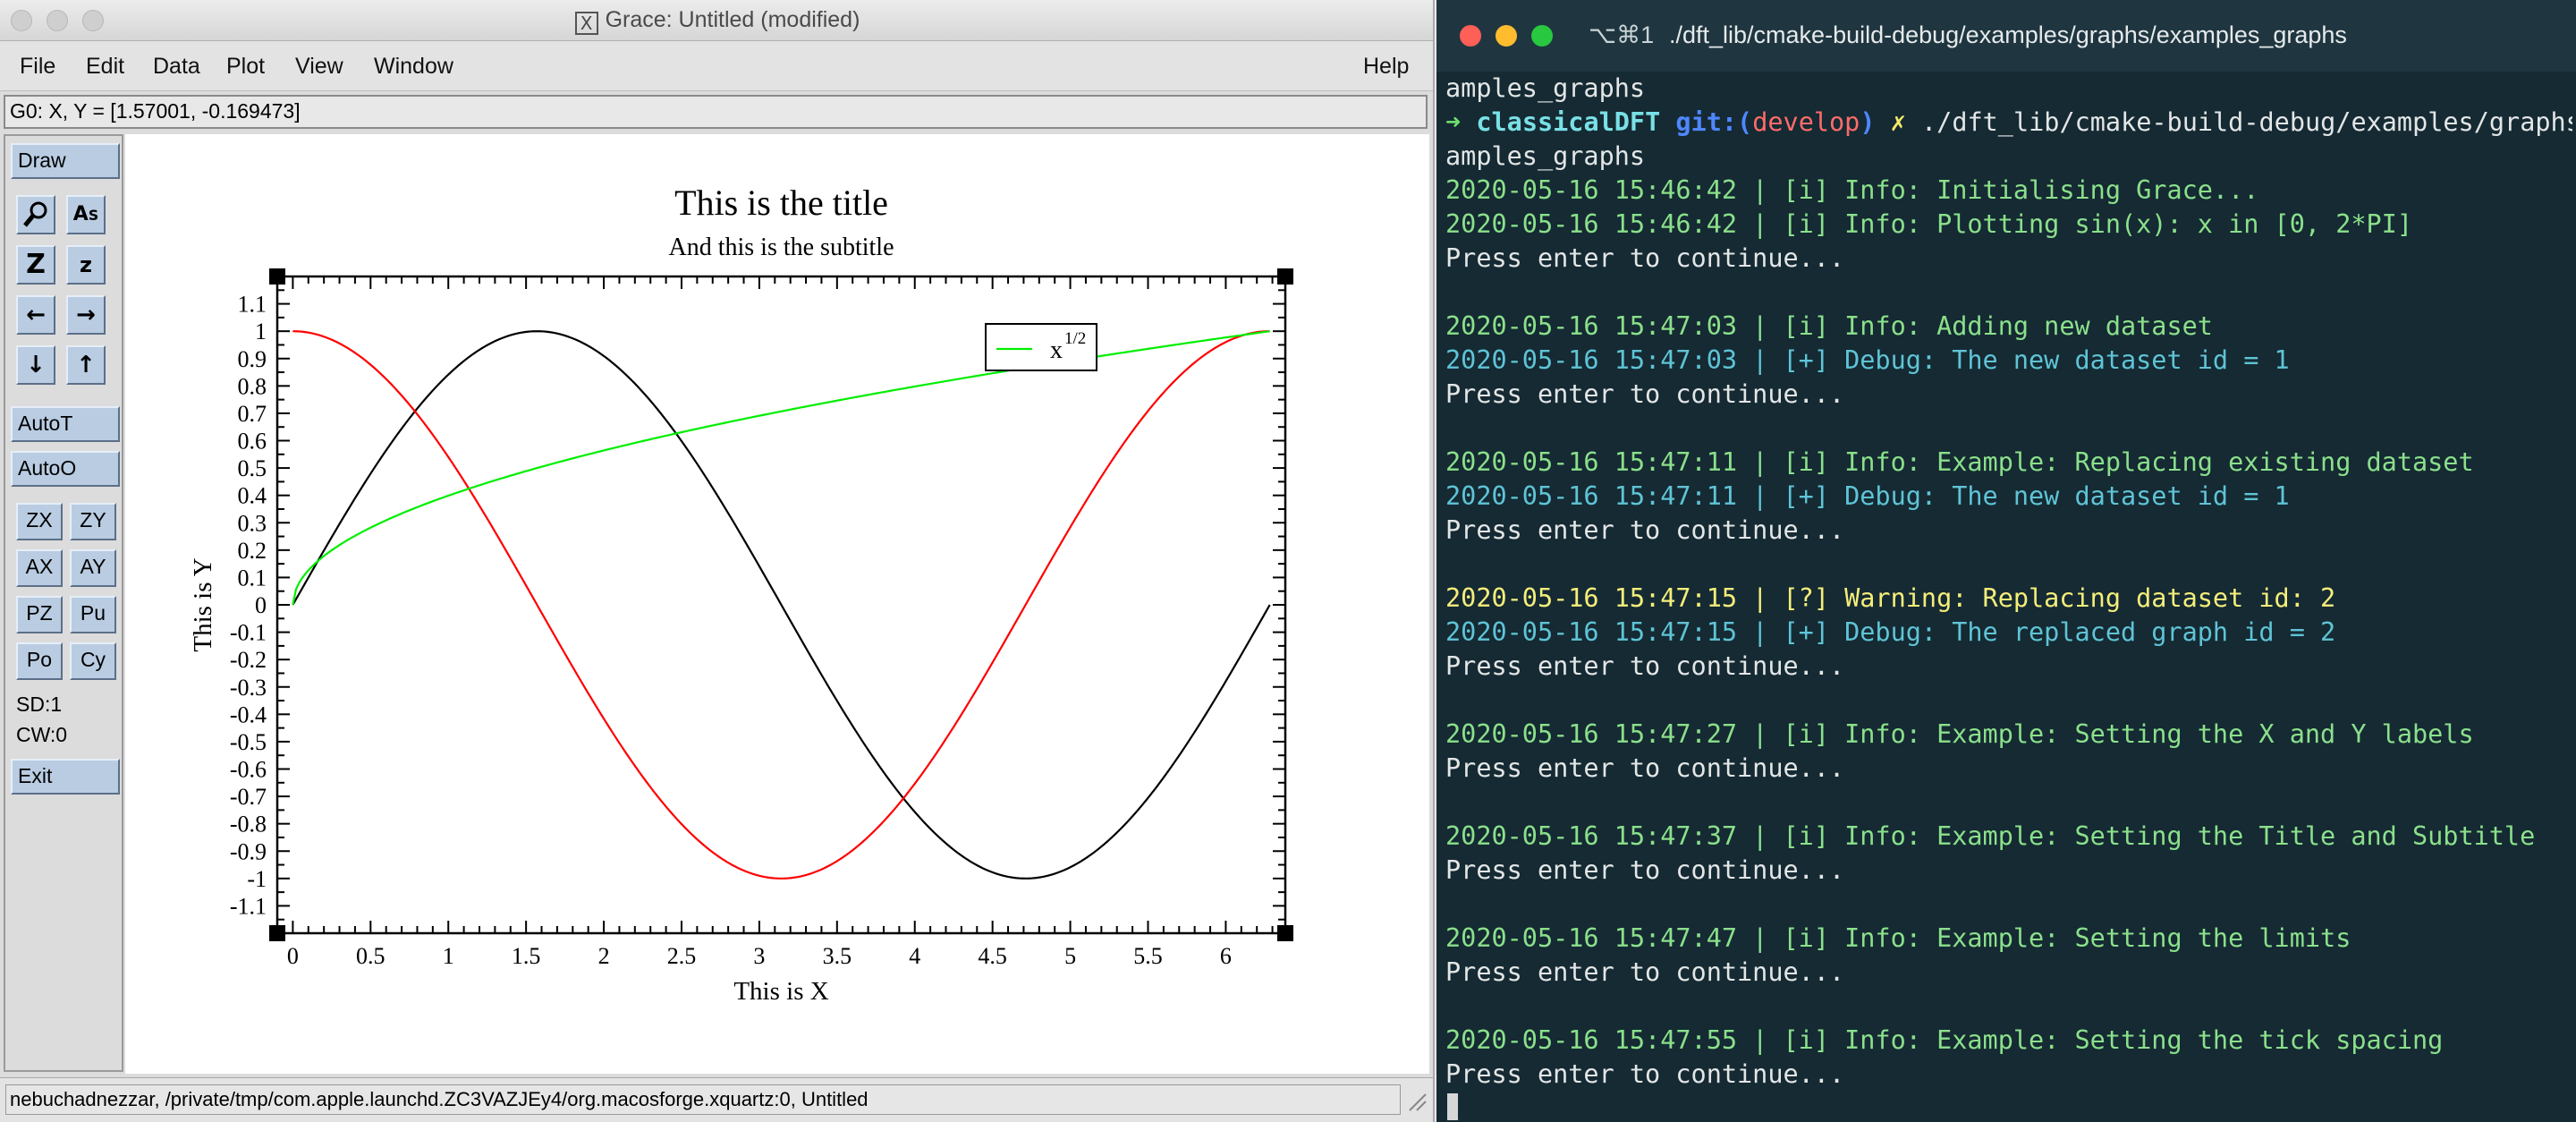 The image size is (2576, 1122). Describe the element at coordinates (86, 214) in the screenshot. I see `text-tool-icon: AS` at that location.